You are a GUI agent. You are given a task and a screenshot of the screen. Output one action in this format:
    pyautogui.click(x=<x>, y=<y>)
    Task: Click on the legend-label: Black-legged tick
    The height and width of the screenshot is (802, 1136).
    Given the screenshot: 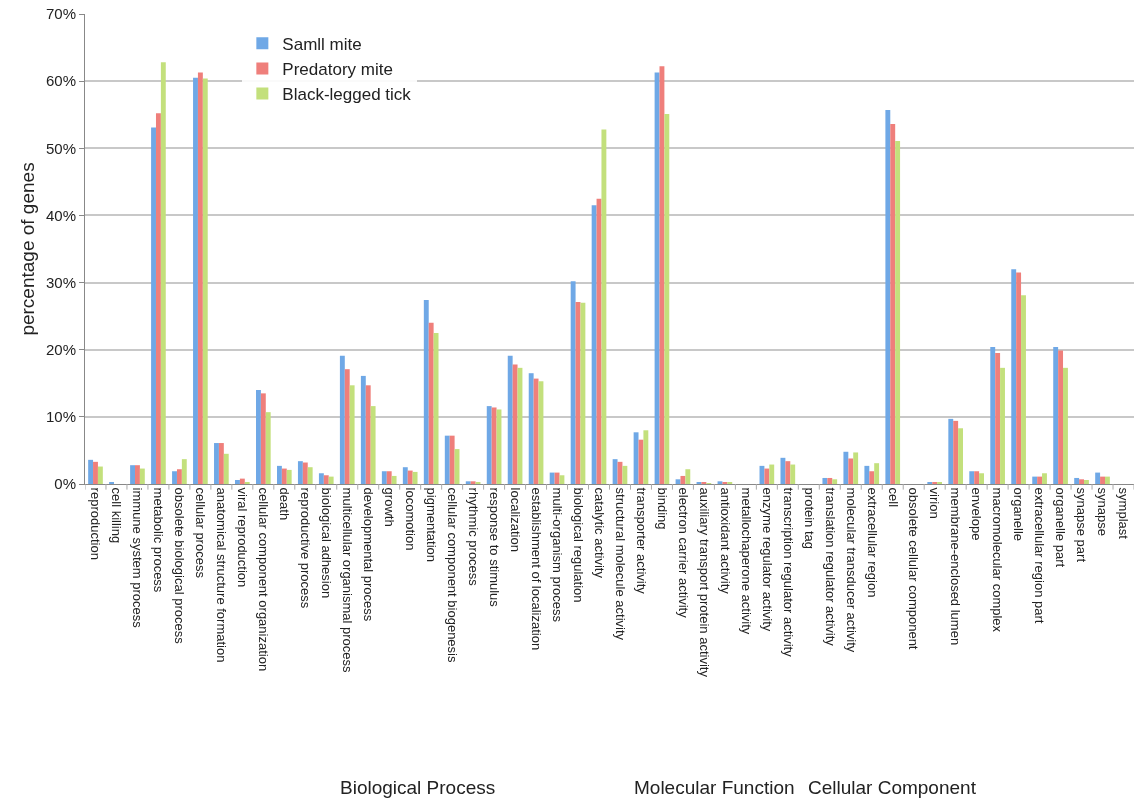 What is the action you would take?
    pyautogui.click(x=347, y=95)
    